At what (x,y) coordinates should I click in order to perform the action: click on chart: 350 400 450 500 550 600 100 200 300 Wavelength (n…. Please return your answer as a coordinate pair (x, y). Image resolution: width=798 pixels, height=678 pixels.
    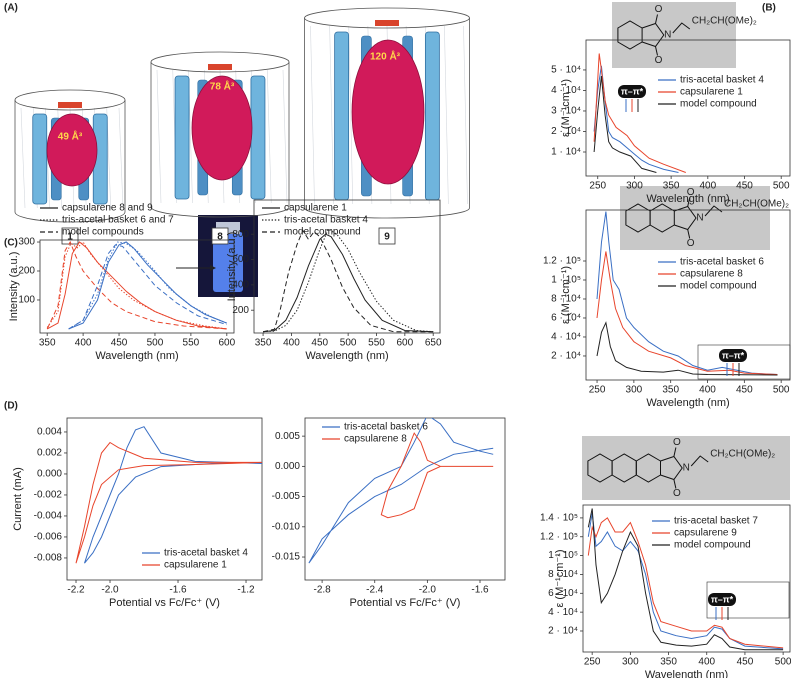
    Looking at the image, I should click on (122, 282).